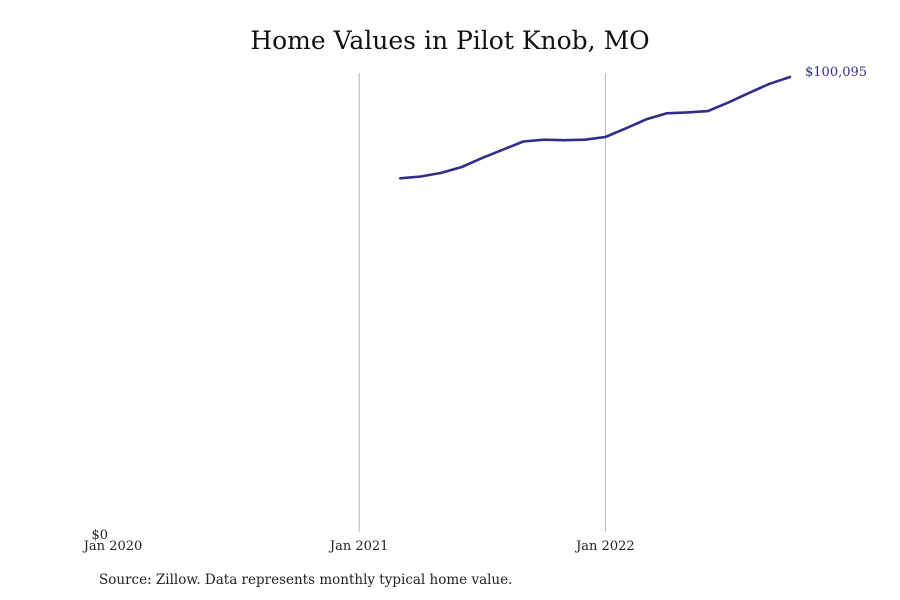 The width and height of the screenshot is (900, 600). What do you see at coordinates (595, 127) in the screenshot?
I see `series-line` at bounding box center [595, 127].